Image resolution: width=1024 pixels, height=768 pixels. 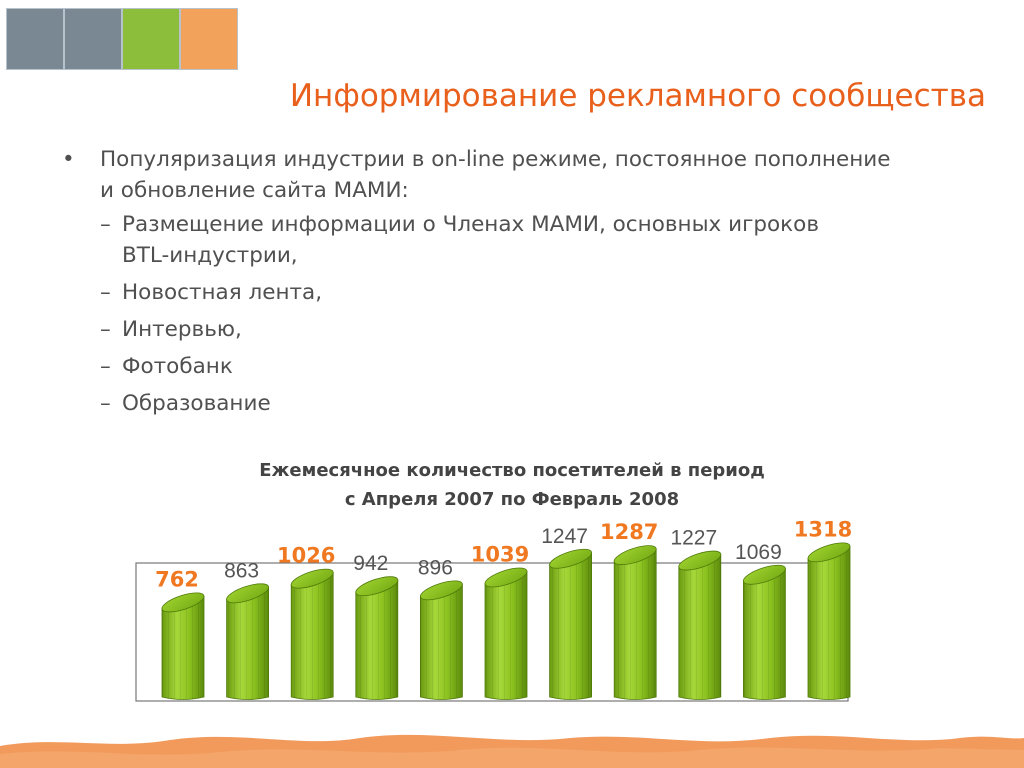 I want to click on bar-value-label: 942, so click(x=370, y=563).